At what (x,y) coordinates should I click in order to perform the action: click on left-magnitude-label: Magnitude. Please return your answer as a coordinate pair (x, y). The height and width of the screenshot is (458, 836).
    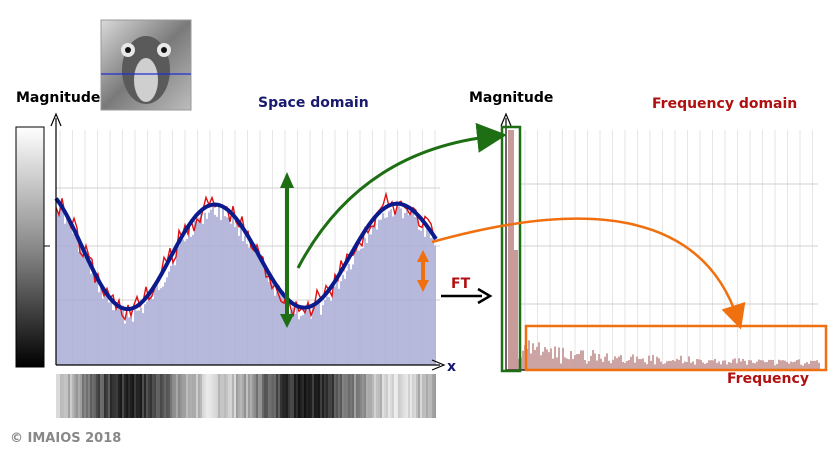
    Looking at the image, I should click on (58, 98).